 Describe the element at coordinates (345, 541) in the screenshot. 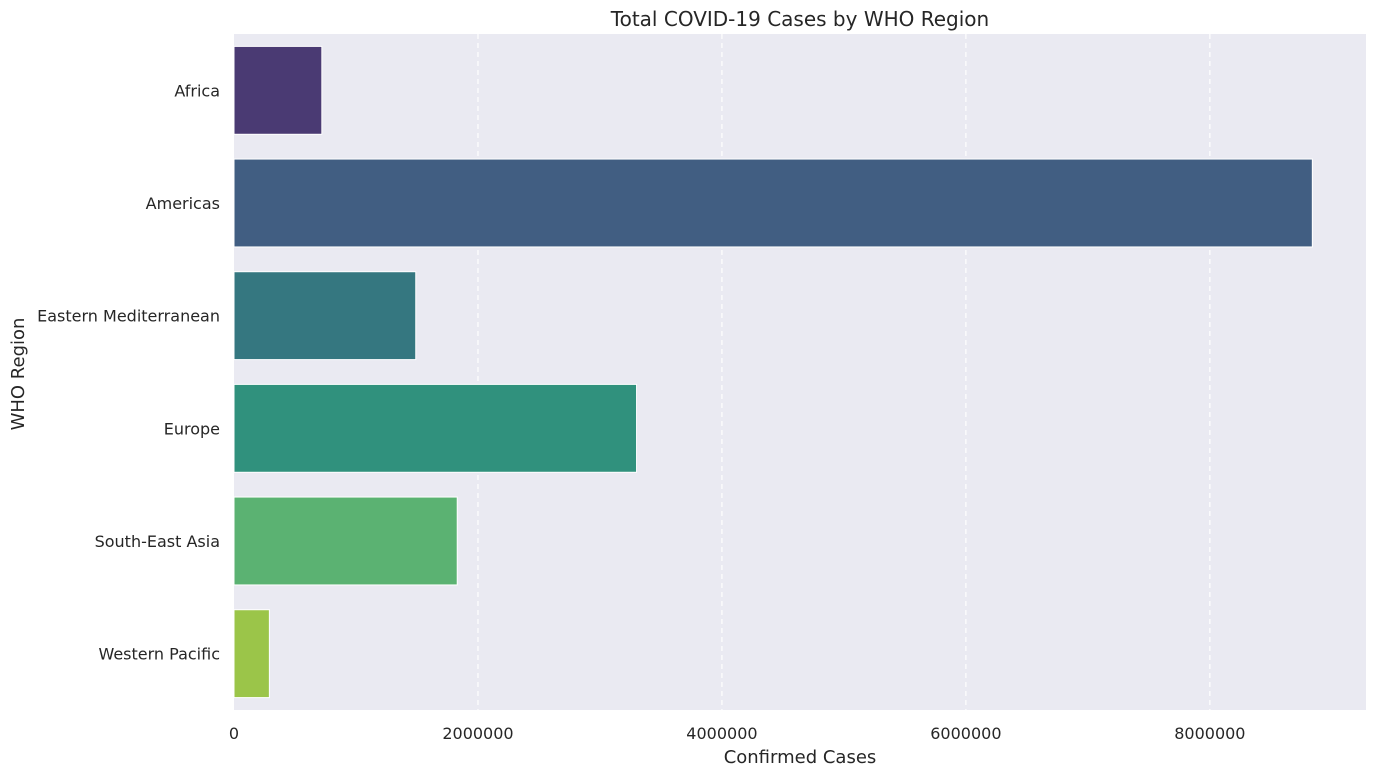

I see `bar-south-east-asia` at that location.